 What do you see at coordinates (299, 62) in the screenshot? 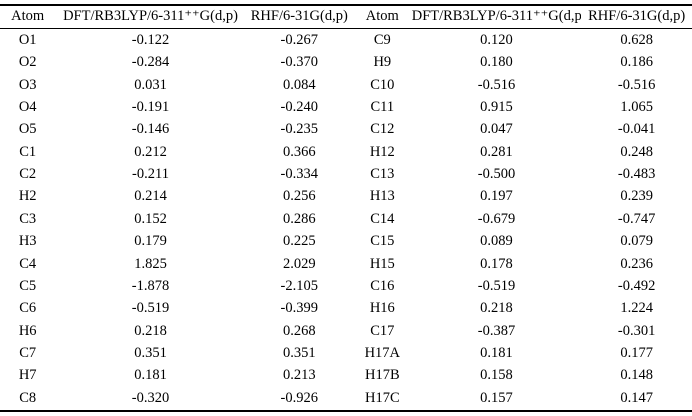
I see `table-cell: -0.370` at bounding box center [299, 62].